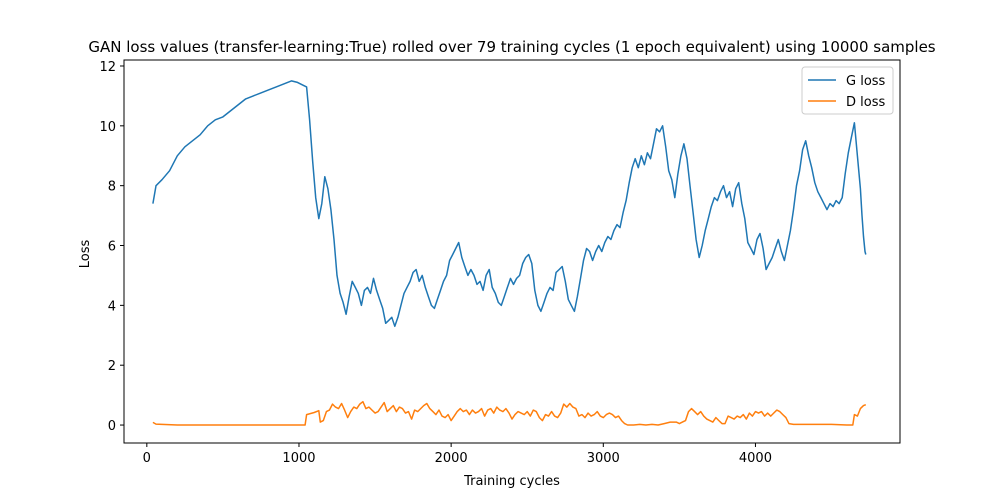  What do you see at coordinates (509, 413) in the screenshot?
I see `series-line-d-loss` at bounding box center [509, 413].